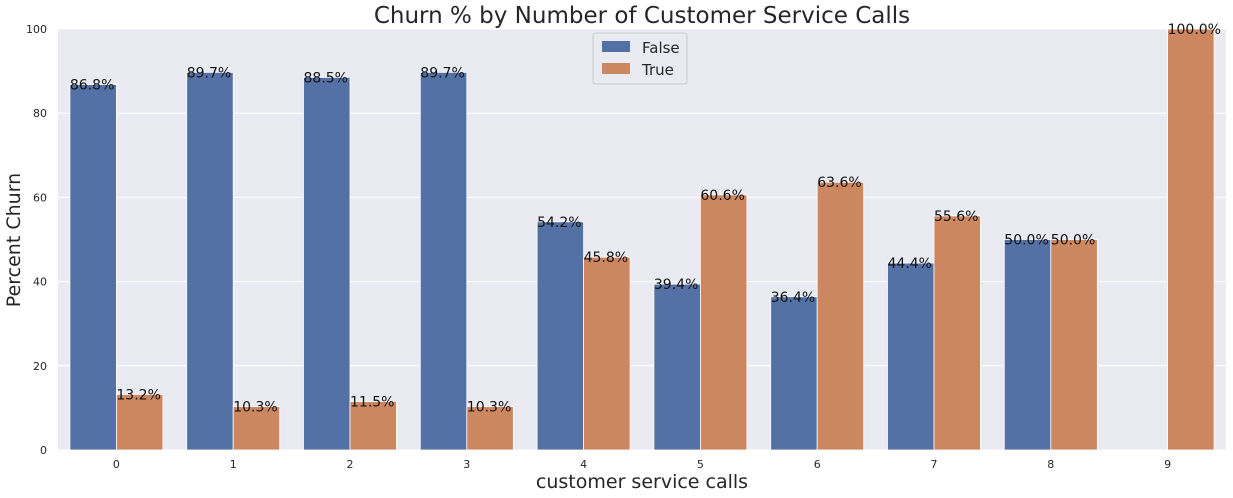 The image size is (1233, 498). I want to click on legend-label-false: False, so click(661, 48).